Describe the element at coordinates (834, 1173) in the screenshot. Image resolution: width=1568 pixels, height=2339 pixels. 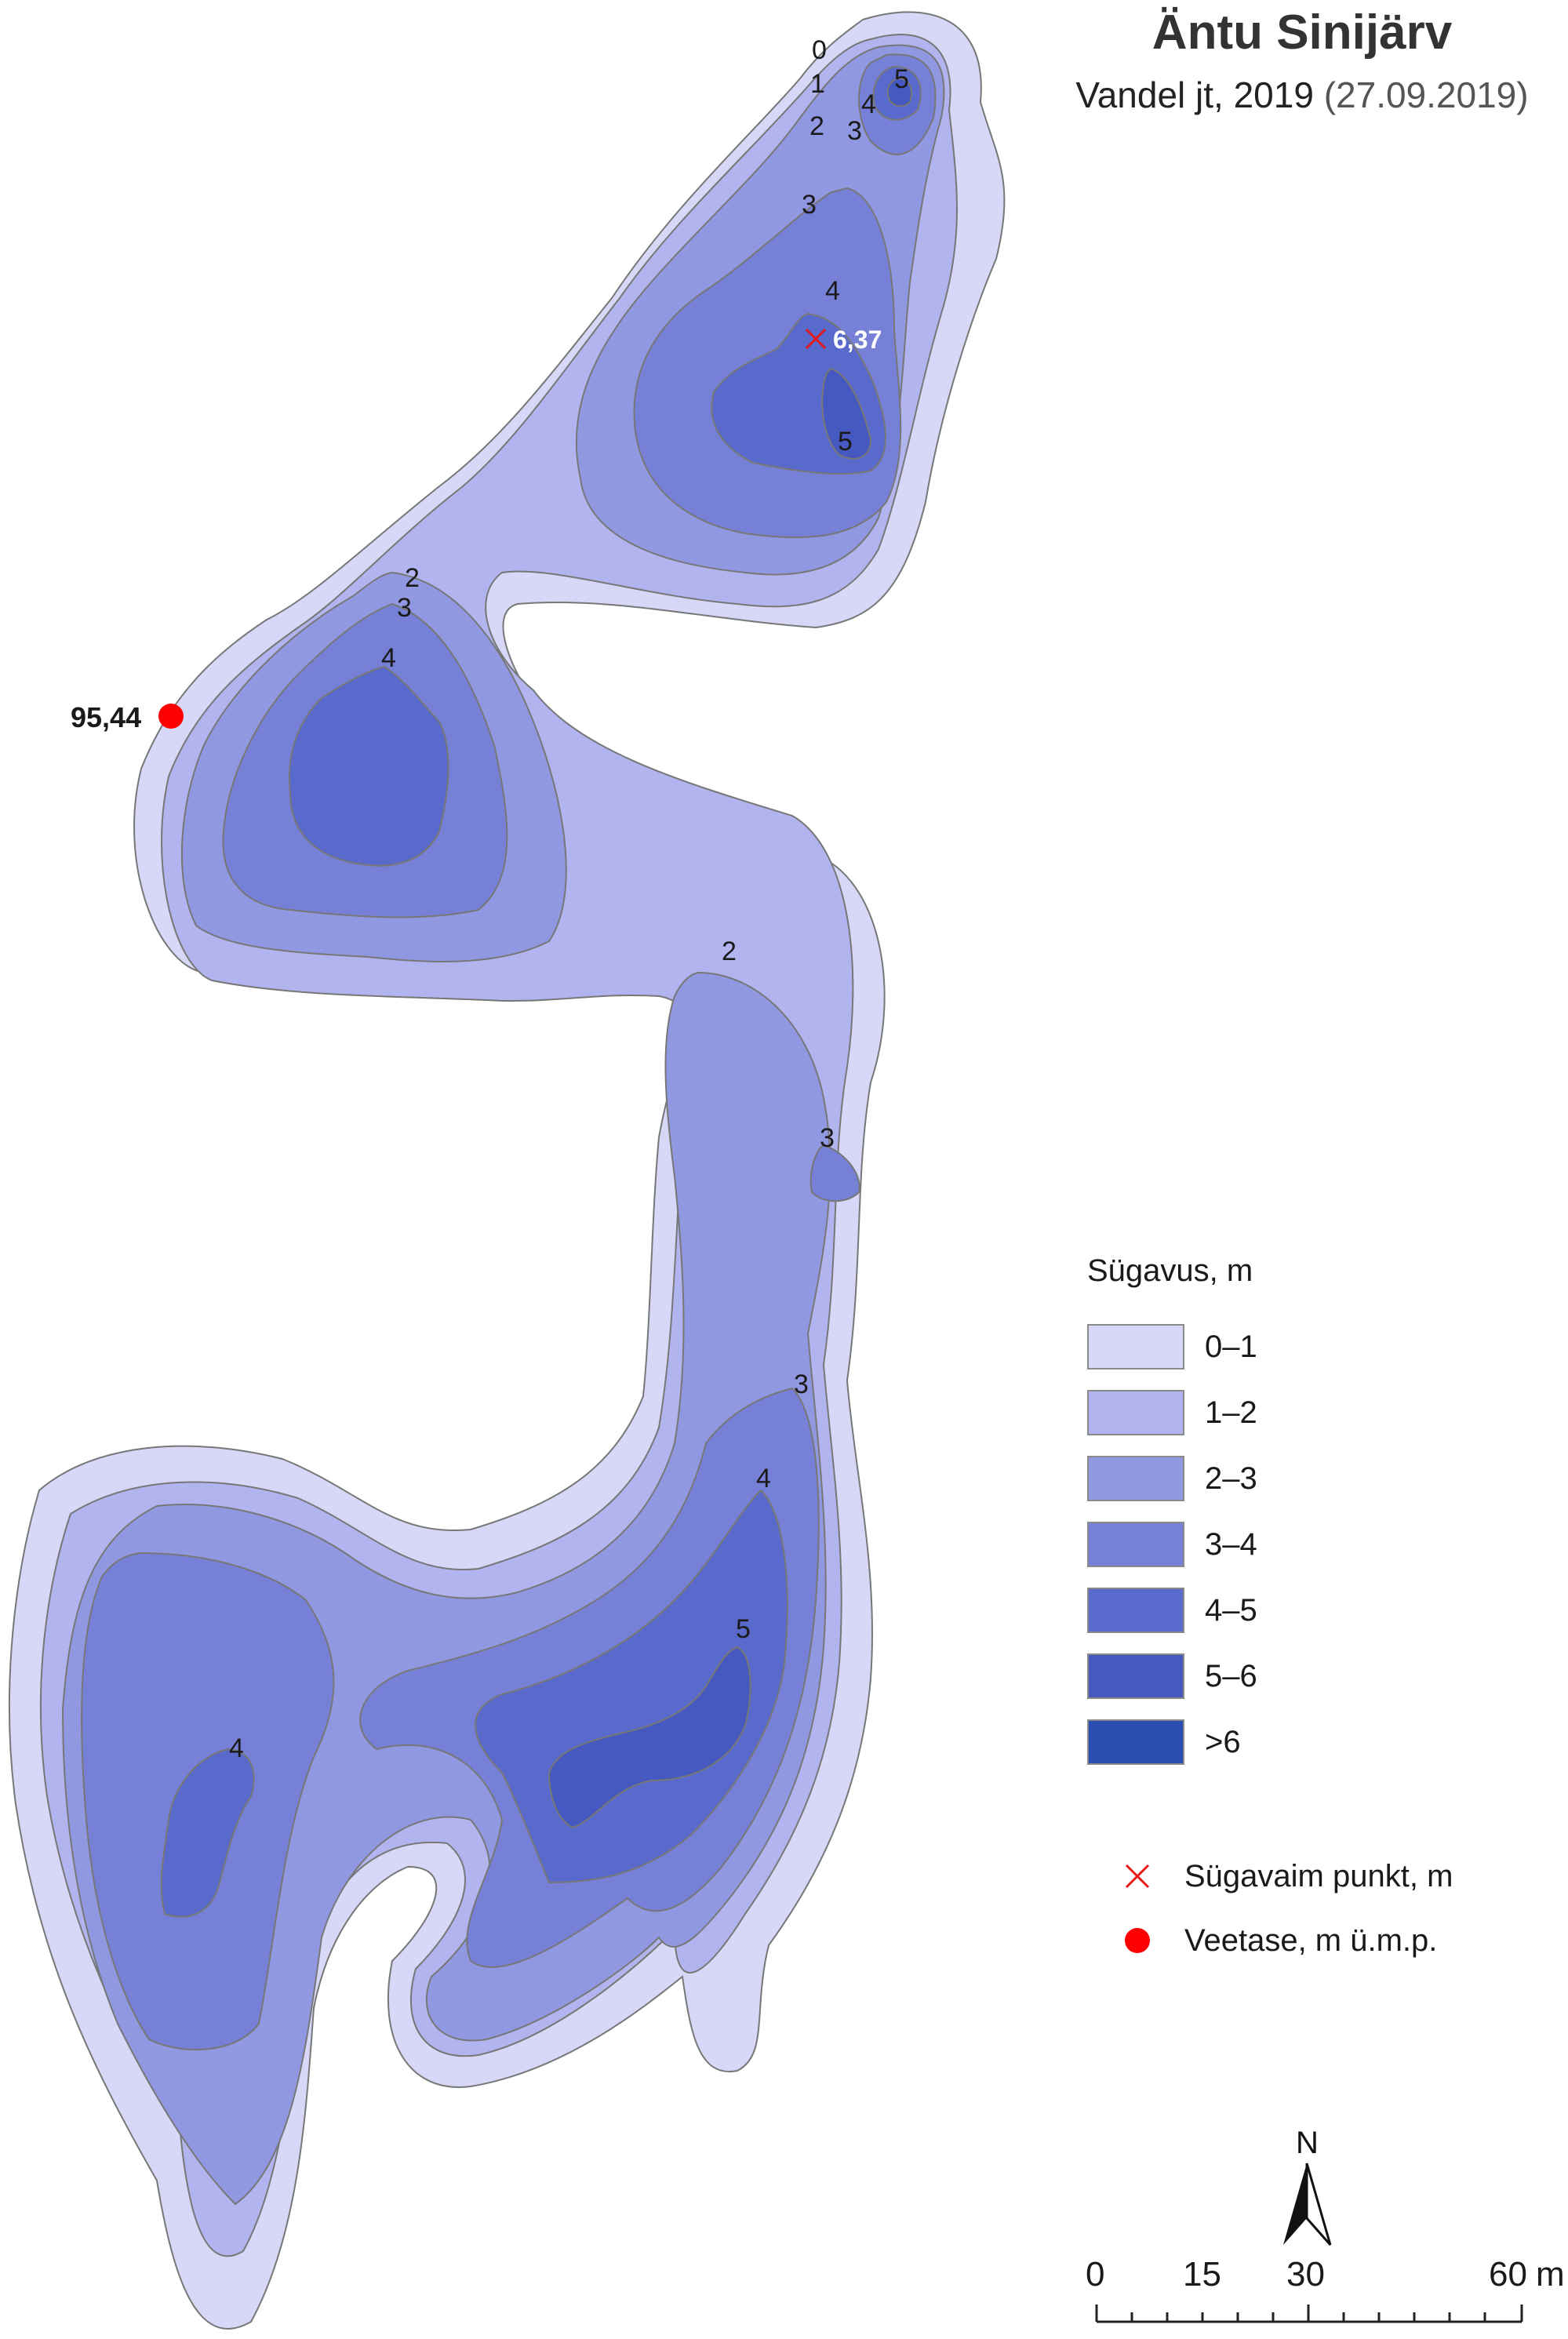
I see `depth-zone-3-4-channel` at that location.